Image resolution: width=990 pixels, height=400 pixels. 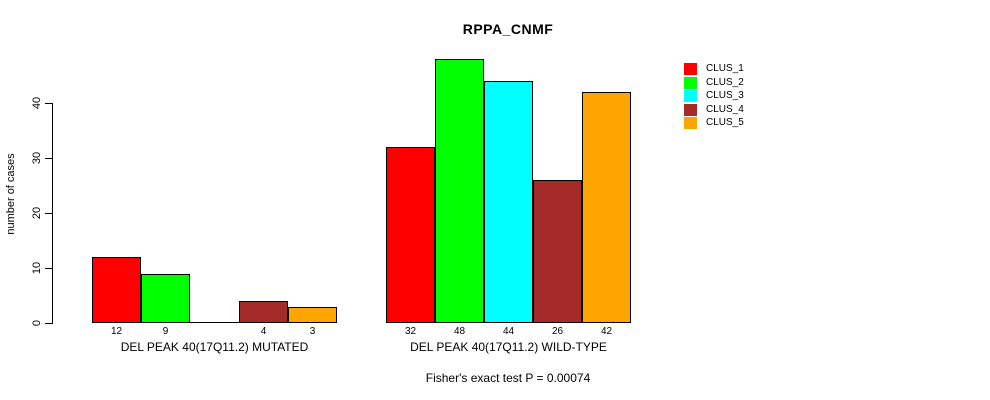 I want to click on bar-value-label: 4, so click(x=263, y=331).